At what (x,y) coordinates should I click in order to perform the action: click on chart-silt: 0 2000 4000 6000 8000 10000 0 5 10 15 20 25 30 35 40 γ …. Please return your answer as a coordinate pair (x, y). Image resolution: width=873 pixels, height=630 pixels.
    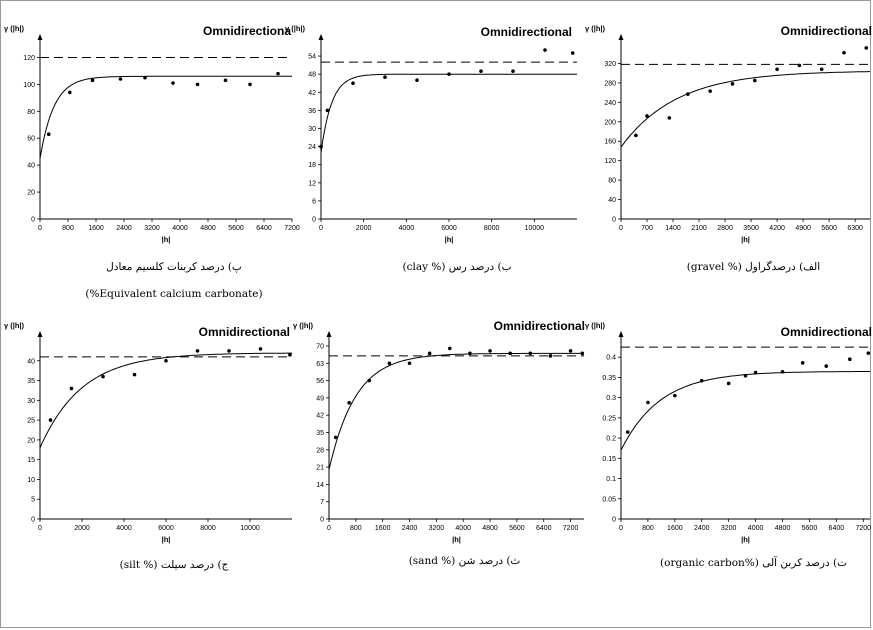
    Looking at the image, I should click on (148, 446).